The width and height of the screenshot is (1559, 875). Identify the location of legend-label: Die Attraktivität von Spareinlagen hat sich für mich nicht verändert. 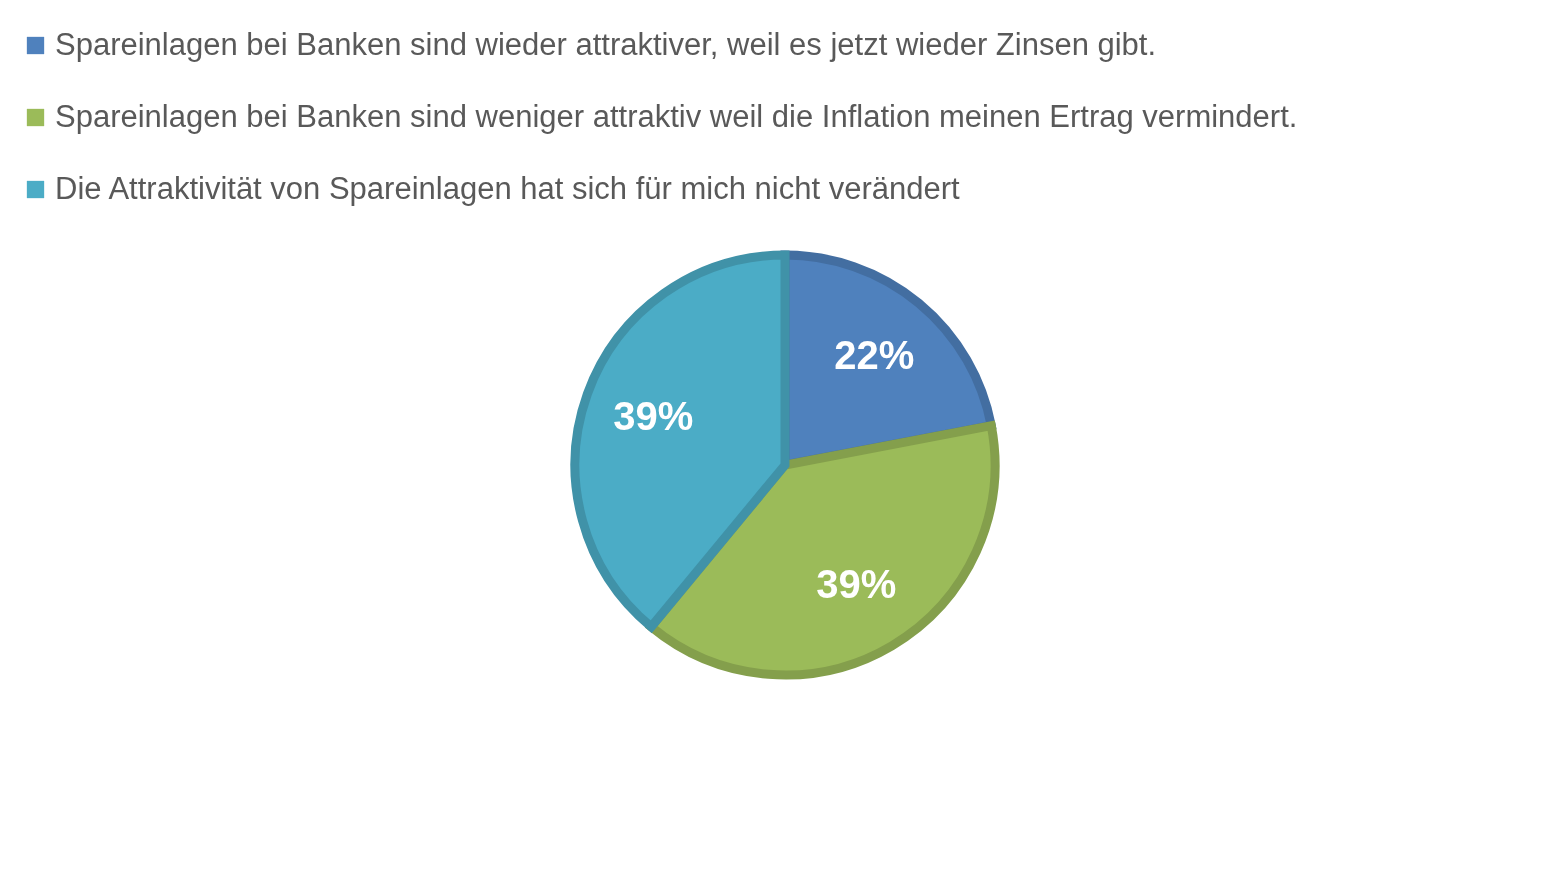
(507, 188).